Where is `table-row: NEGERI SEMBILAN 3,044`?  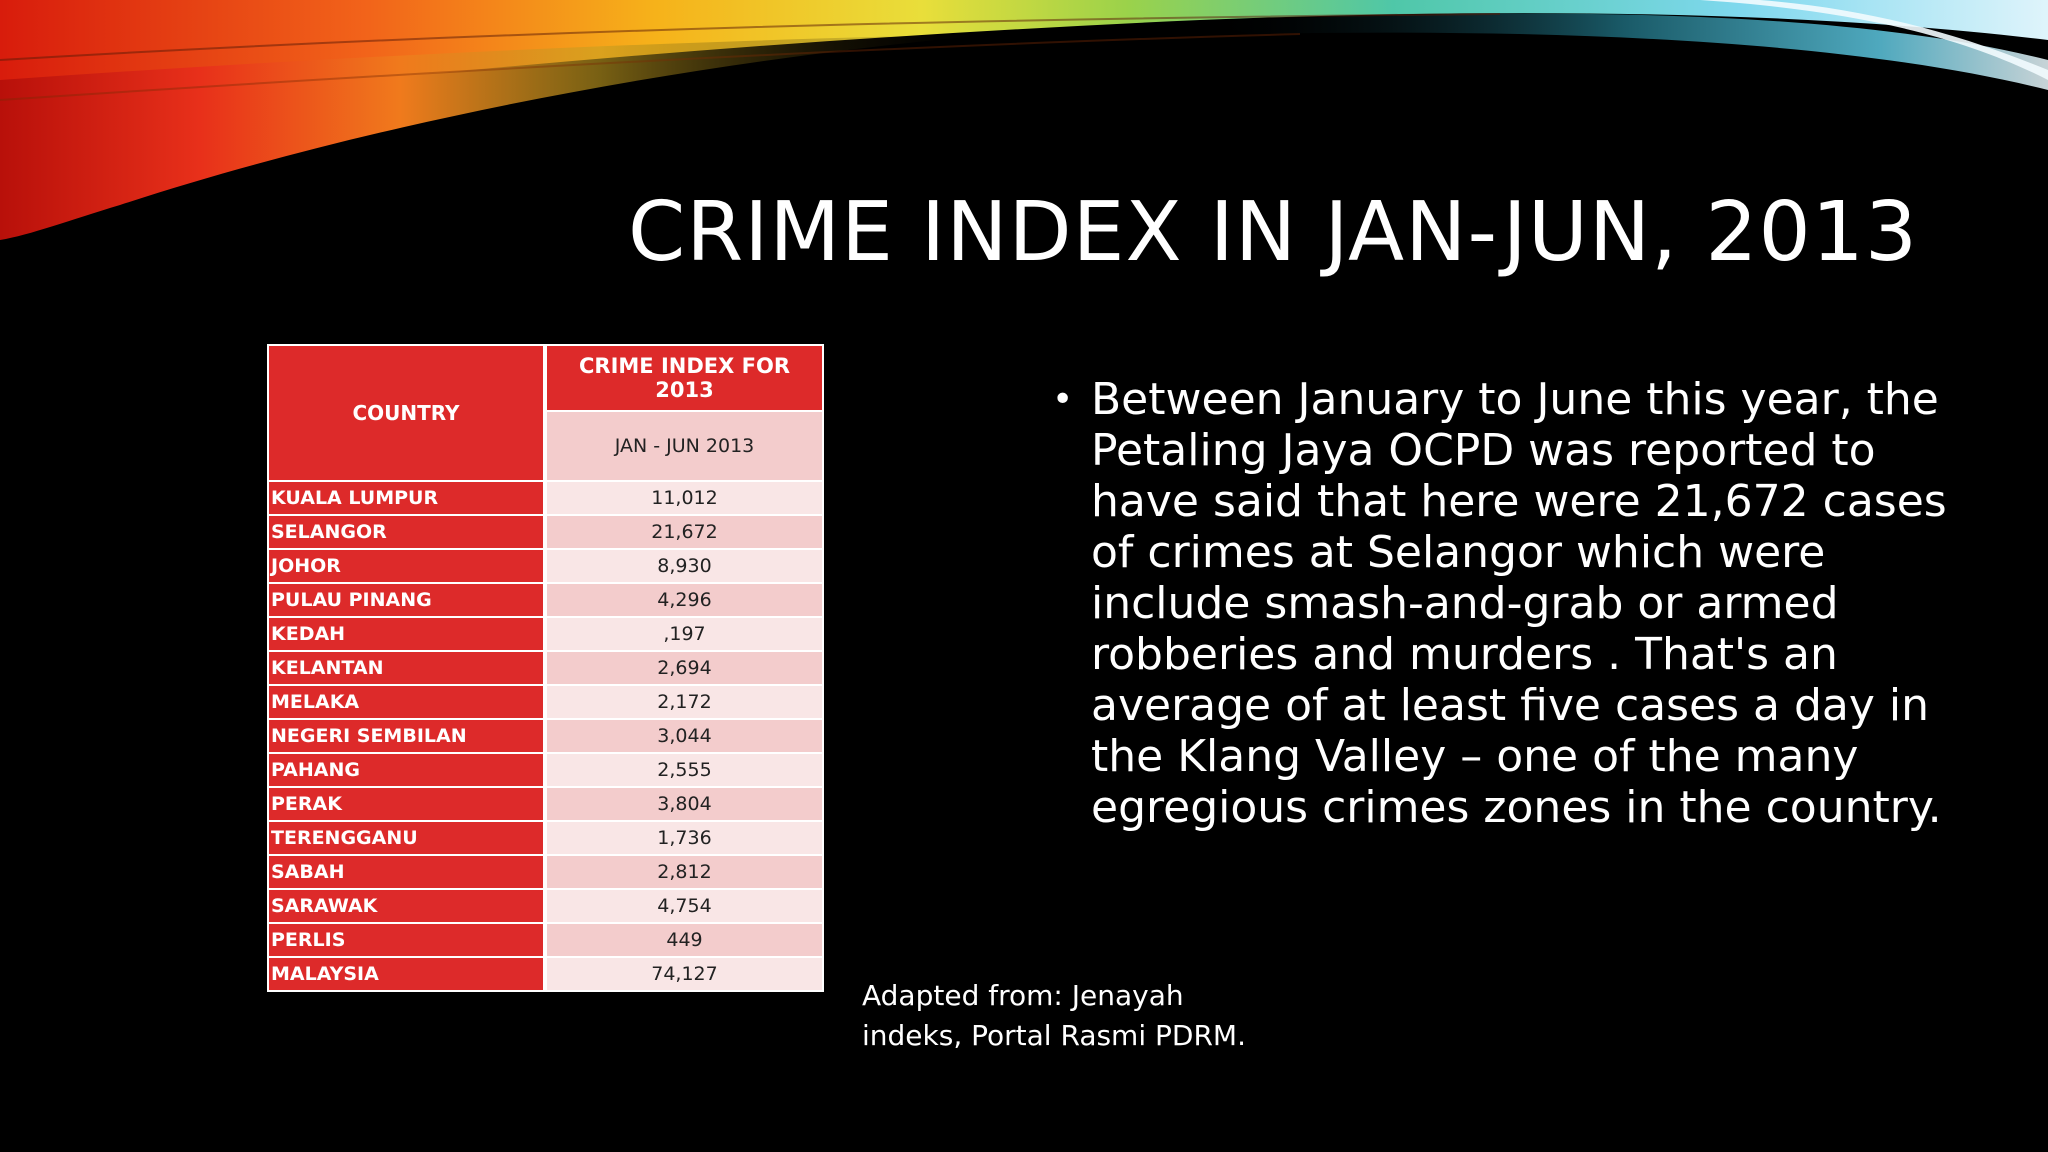 table-row: NEGERI SEMBILAN 3,044 is located at coordinates (545, 736).